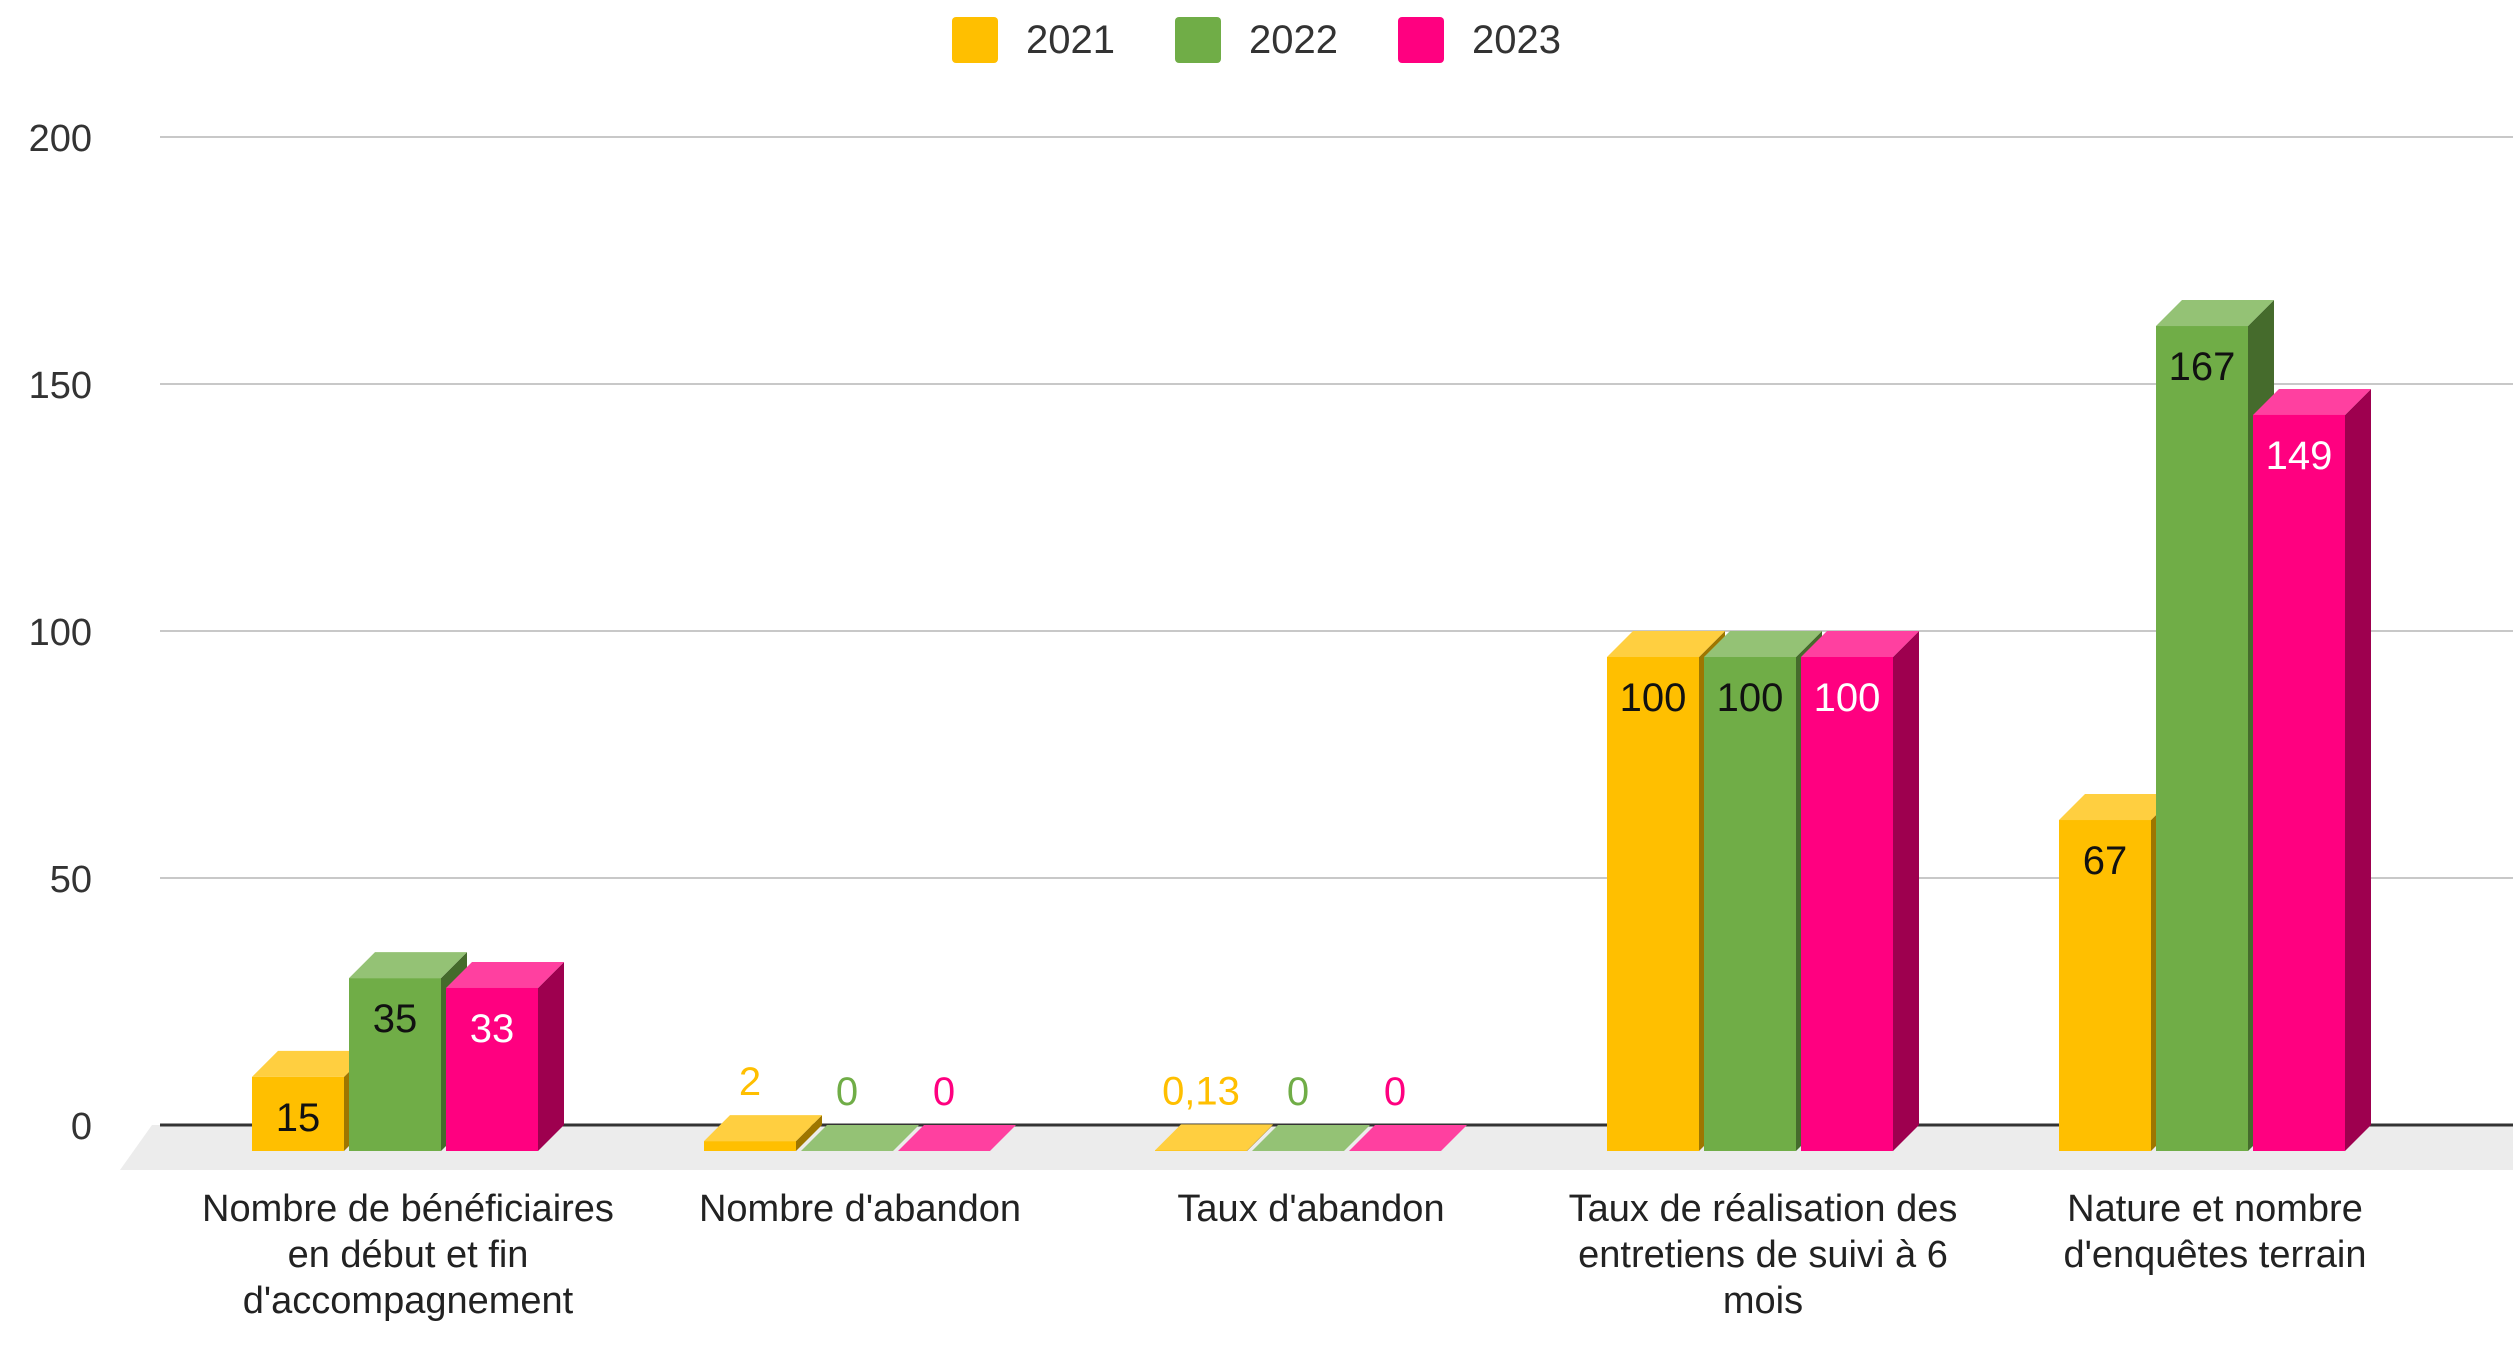  I want to click on data-label: 15, so click(298, 1118).